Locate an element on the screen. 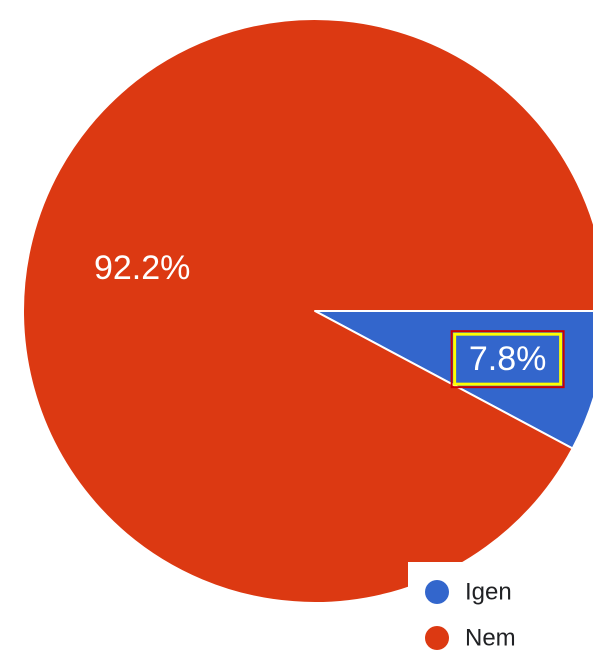  legend-item-igen: Igen is located at coordinates (468, 592).